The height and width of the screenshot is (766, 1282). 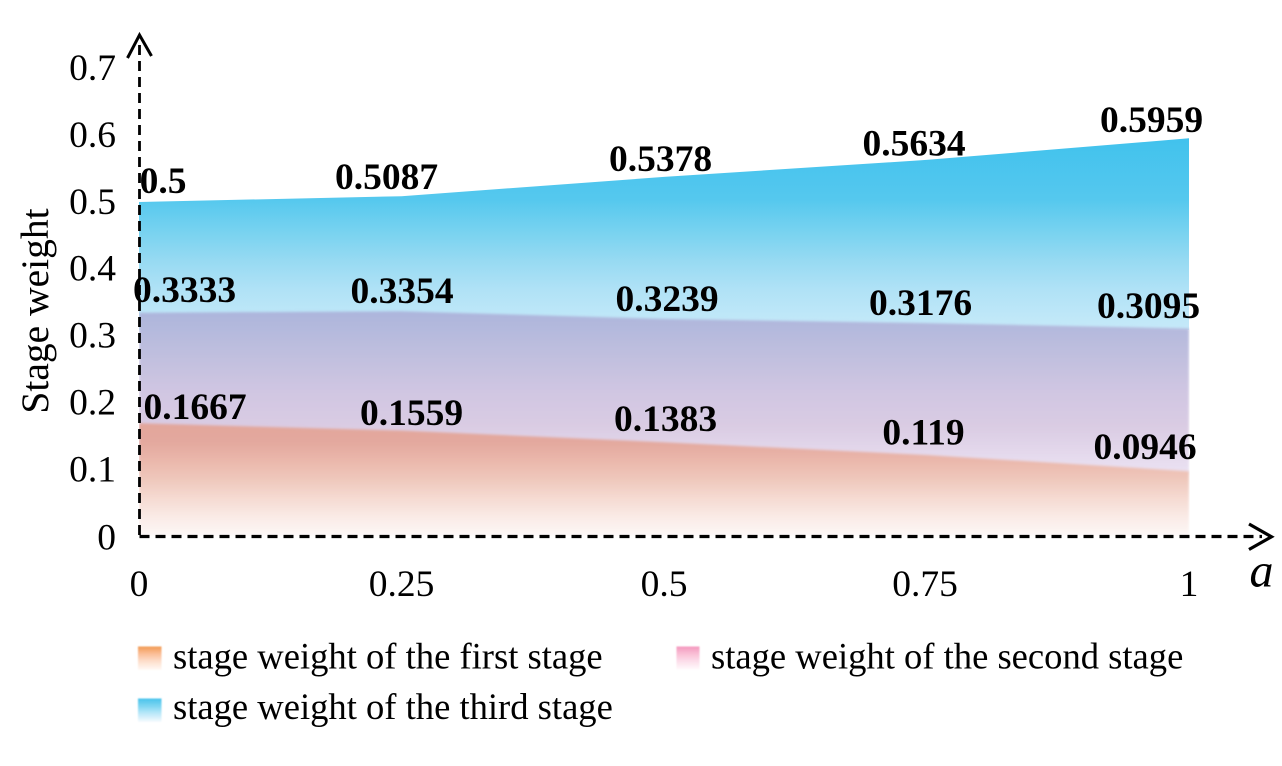 What do you see at coordinates (923, 433) in the screenshot?
I see `svg-text: 0.119` at bounding box center [923, 433].